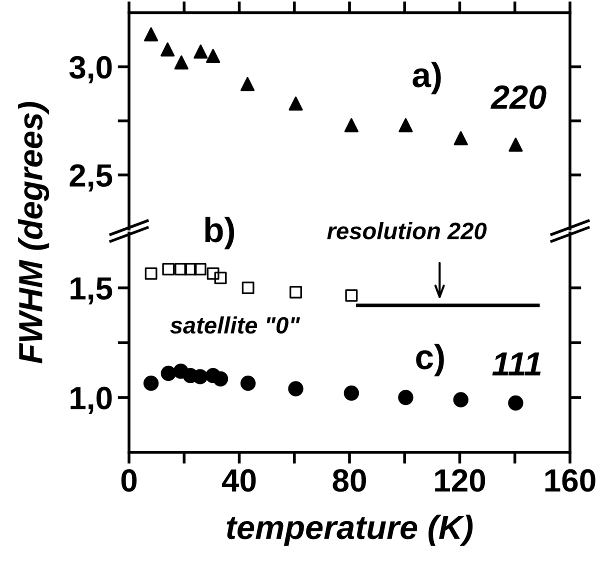  What do you see at coordinates (349, 480) in the screenshot?
I see `x-tick-label: 80` at bounding box center [349, 480].